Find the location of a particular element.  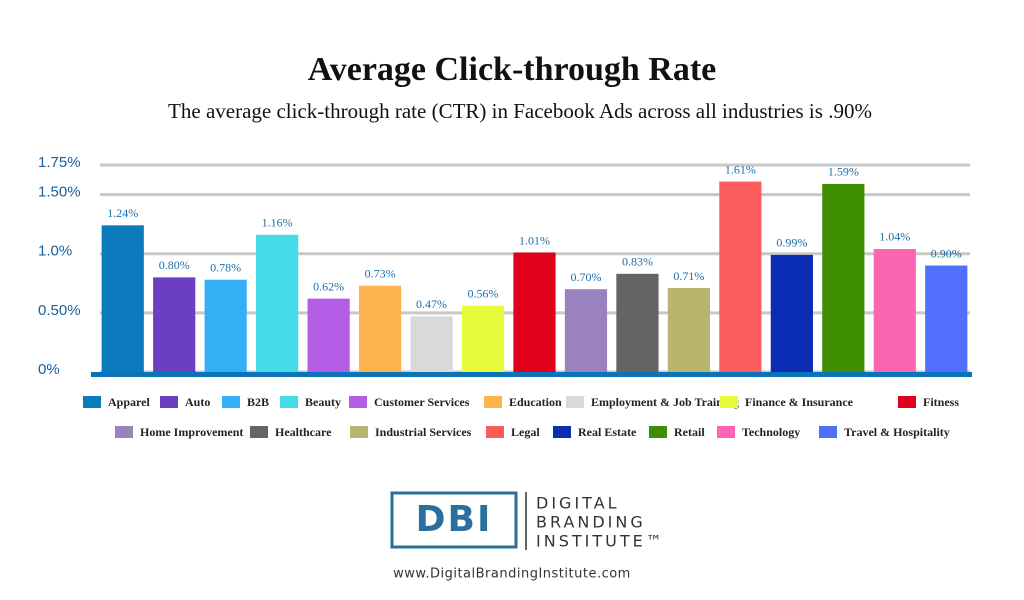

logo-frame is located at coordinates (454, 520).